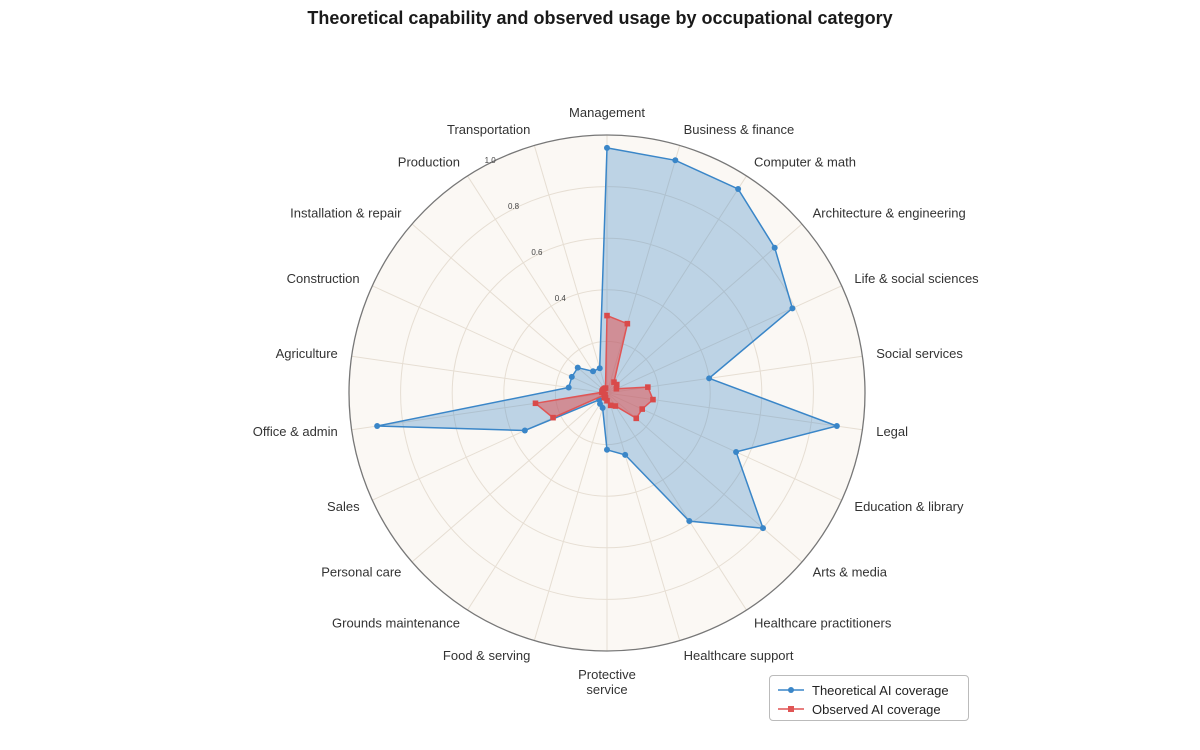  I want to click on category-label: Grounds maintenance, so click(396, 623).